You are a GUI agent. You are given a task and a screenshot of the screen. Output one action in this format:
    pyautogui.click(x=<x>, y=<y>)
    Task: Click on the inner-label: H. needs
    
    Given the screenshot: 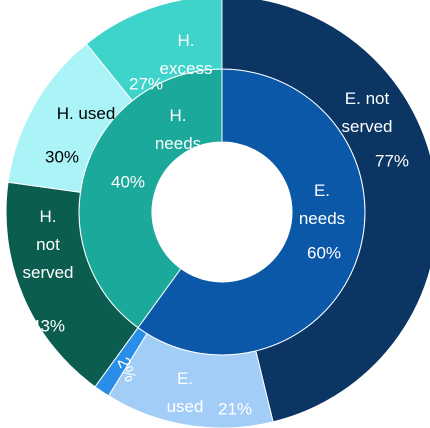 What is the action you would take?
    pyautogui.click(x=178, y=129)
    